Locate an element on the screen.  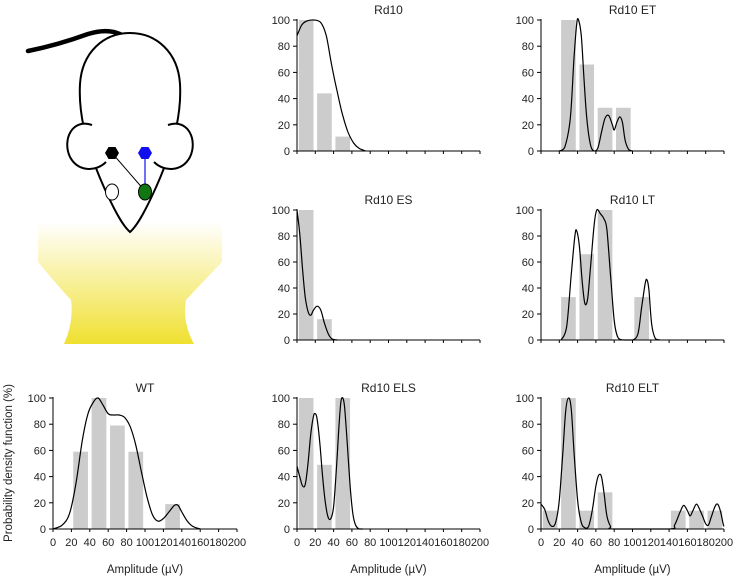
mouse-right-ear is located at coordinates (173, 146).